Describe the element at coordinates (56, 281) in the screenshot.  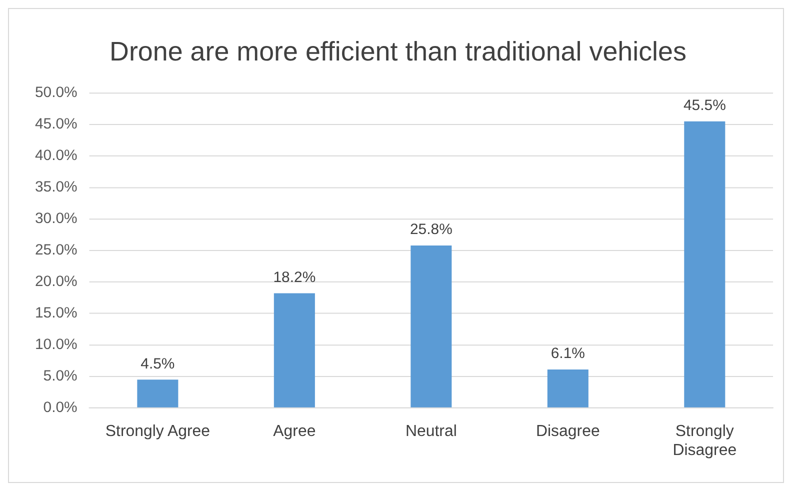
I see `y-tick-label: 20.0%` at that location.